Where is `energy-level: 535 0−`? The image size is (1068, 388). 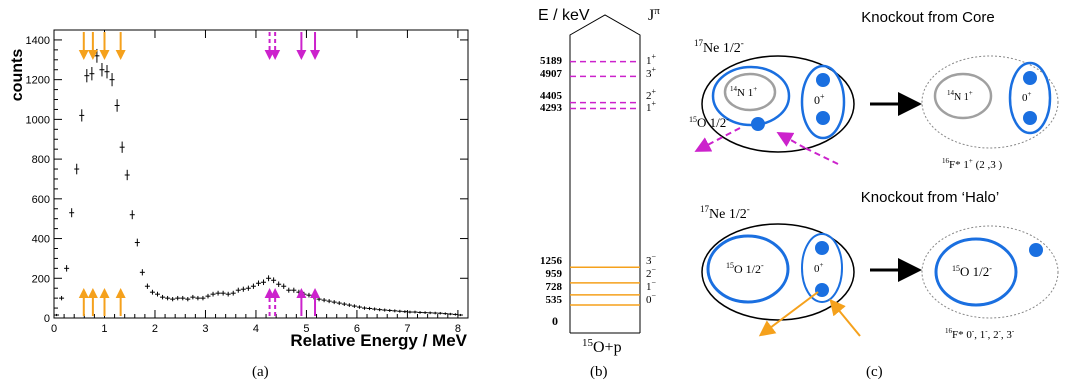
energy-level: 535 0− is located at coordinates (601, 298).